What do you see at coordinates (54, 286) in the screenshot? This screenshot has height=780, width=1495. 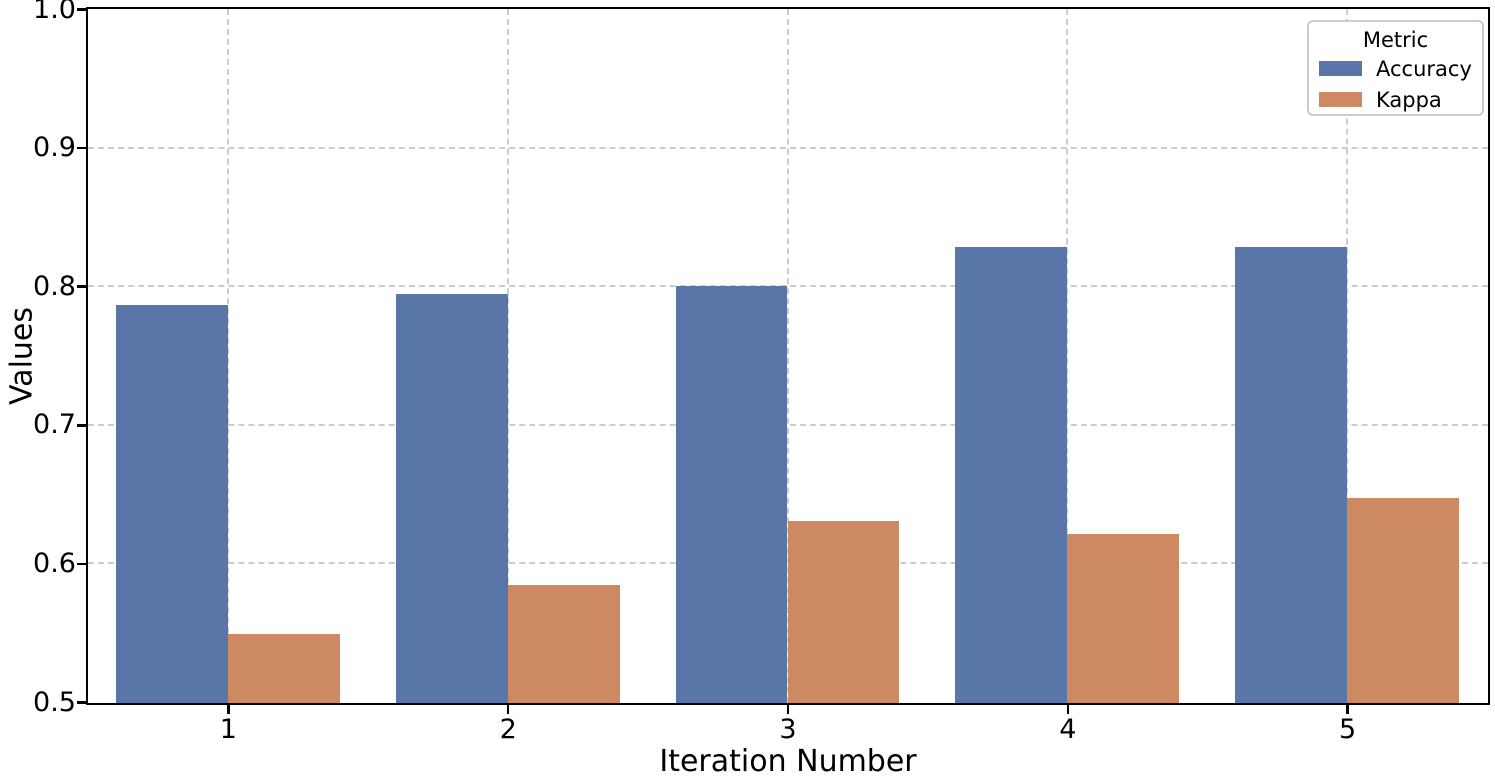 I see `y-tick-label: 0.8` at bounding box center [54, 286].